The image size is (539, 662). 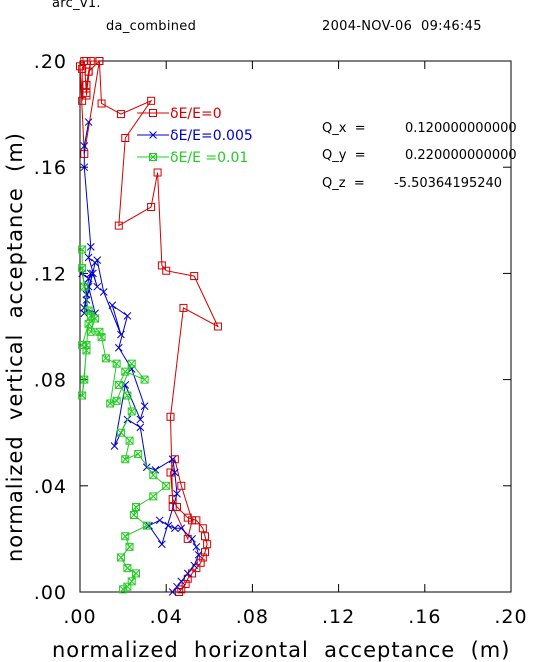 What do you see at coordinates (50, 381) in the screenshot?
I see `y-tick-label: .08` at bounding box center [50, 381].